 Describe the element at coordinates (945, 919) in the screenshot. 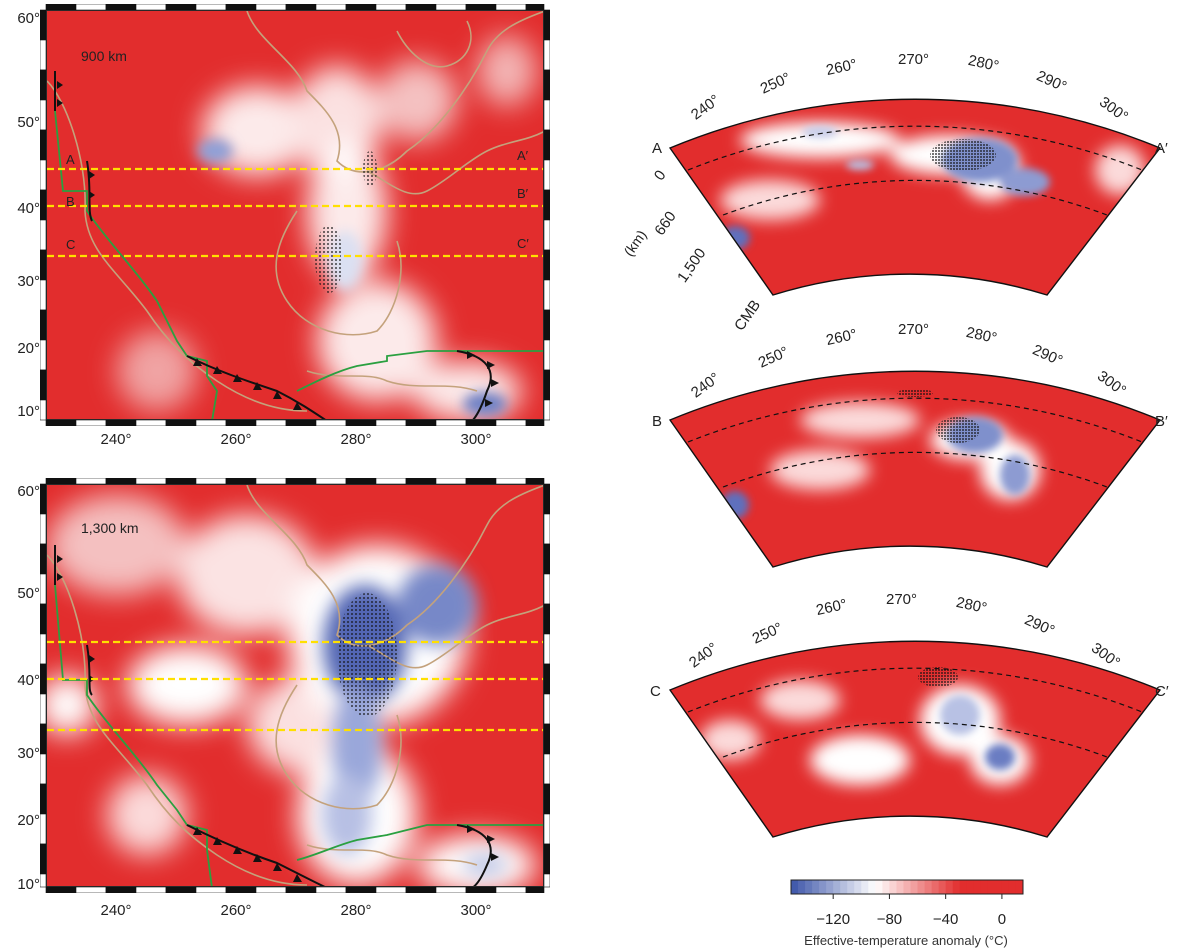

I see `colorbar-tick-minus40: −40` at that location.